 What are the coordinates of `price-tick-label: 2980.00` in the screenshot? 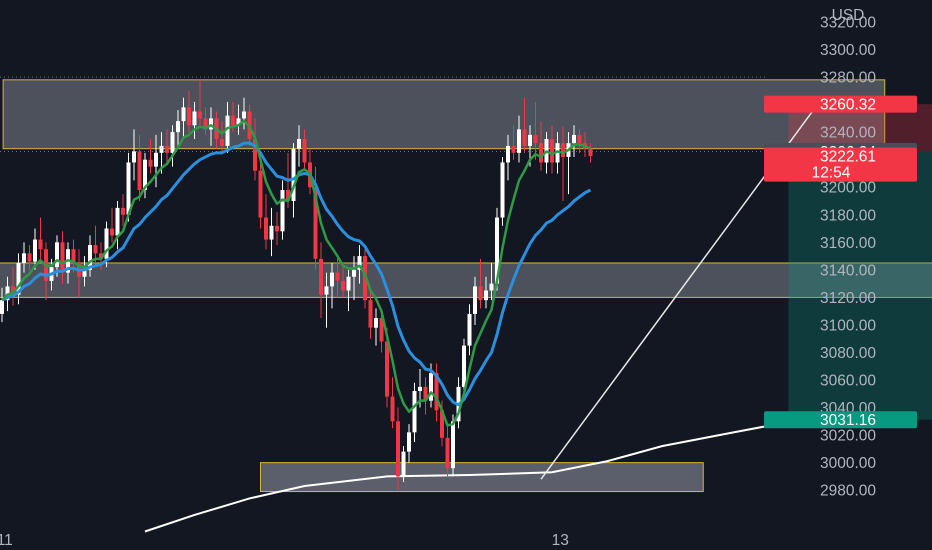 It's located at (848, 491).